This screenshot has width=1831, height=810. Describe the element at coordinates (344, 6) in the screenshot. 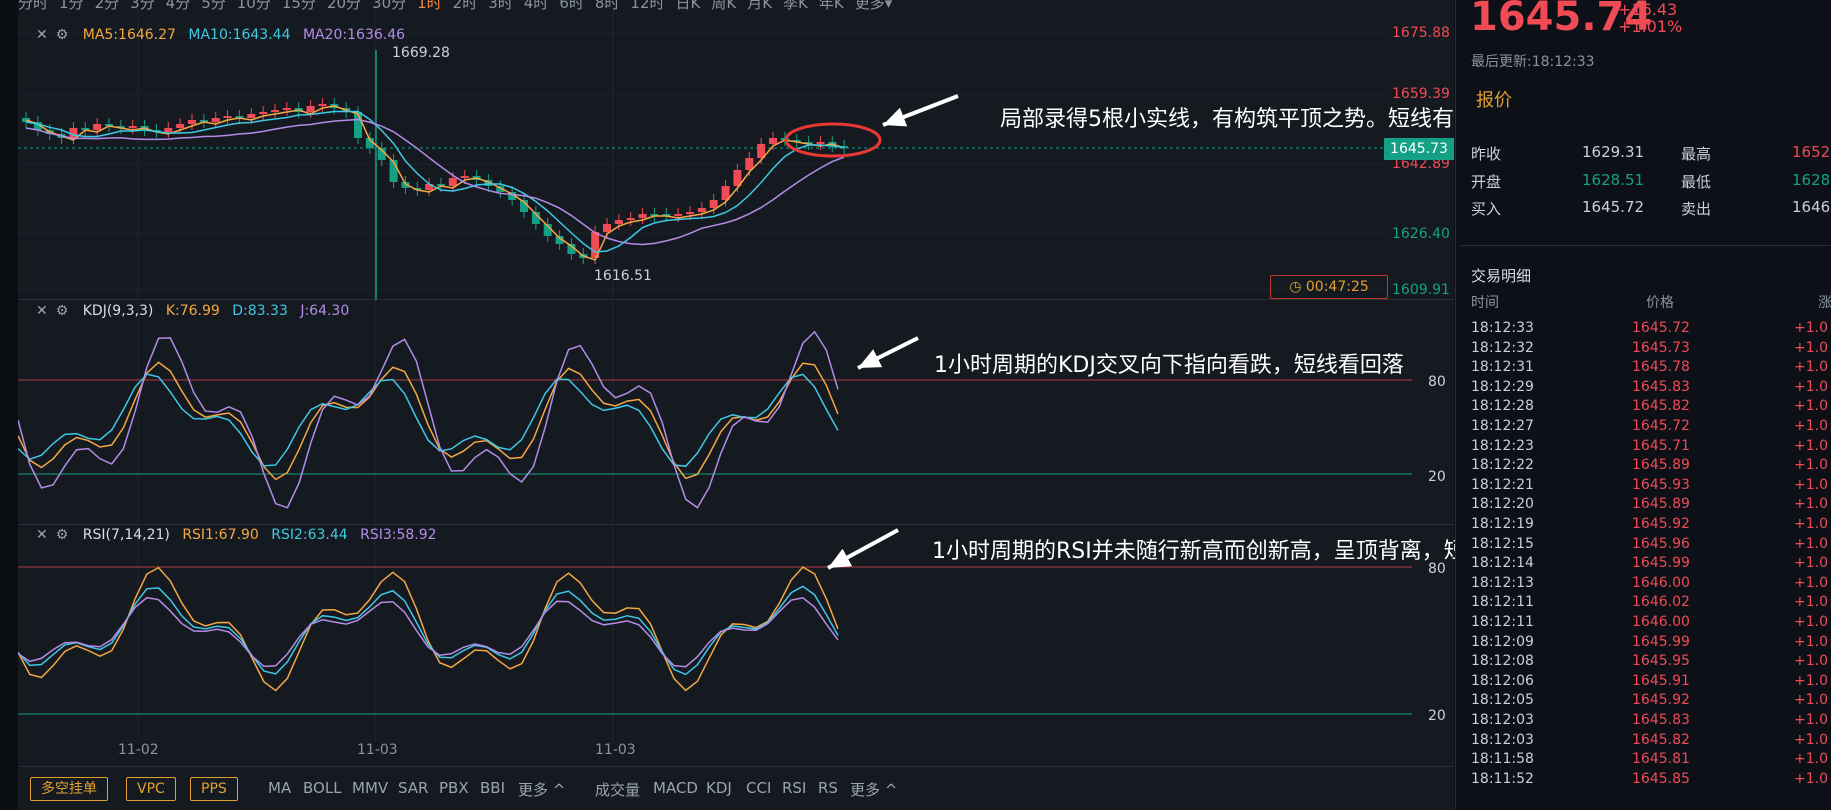

I see `period-tab: 20分` at that location.